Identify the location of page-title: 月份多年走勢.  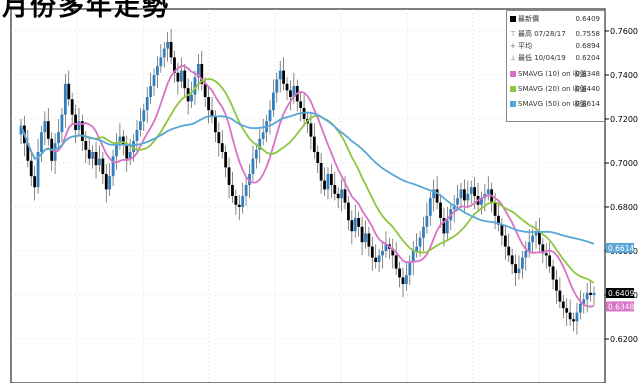
(86, 11).